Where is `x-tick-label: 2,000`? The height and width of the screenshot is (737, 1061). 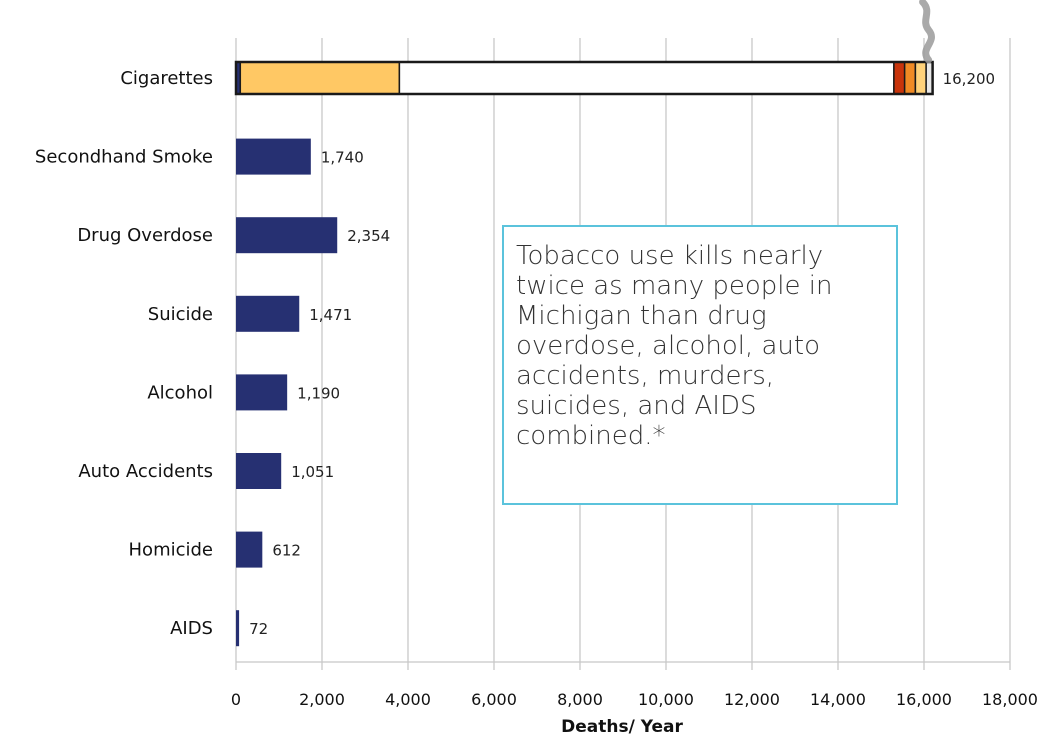 x-tick-label: 2,000 is located at coordinates (322, 699).